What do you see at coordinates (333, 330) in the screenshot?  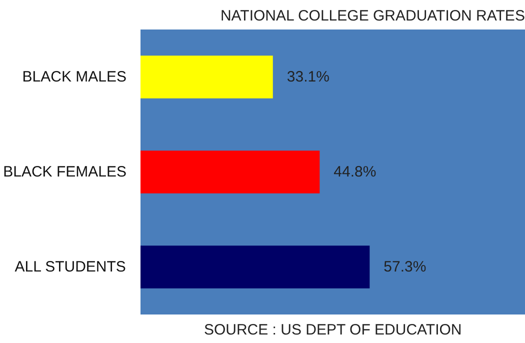 I see `source-note: SOURCE : US DEPT OF EDUCATION` at bounding box center [333, 330].